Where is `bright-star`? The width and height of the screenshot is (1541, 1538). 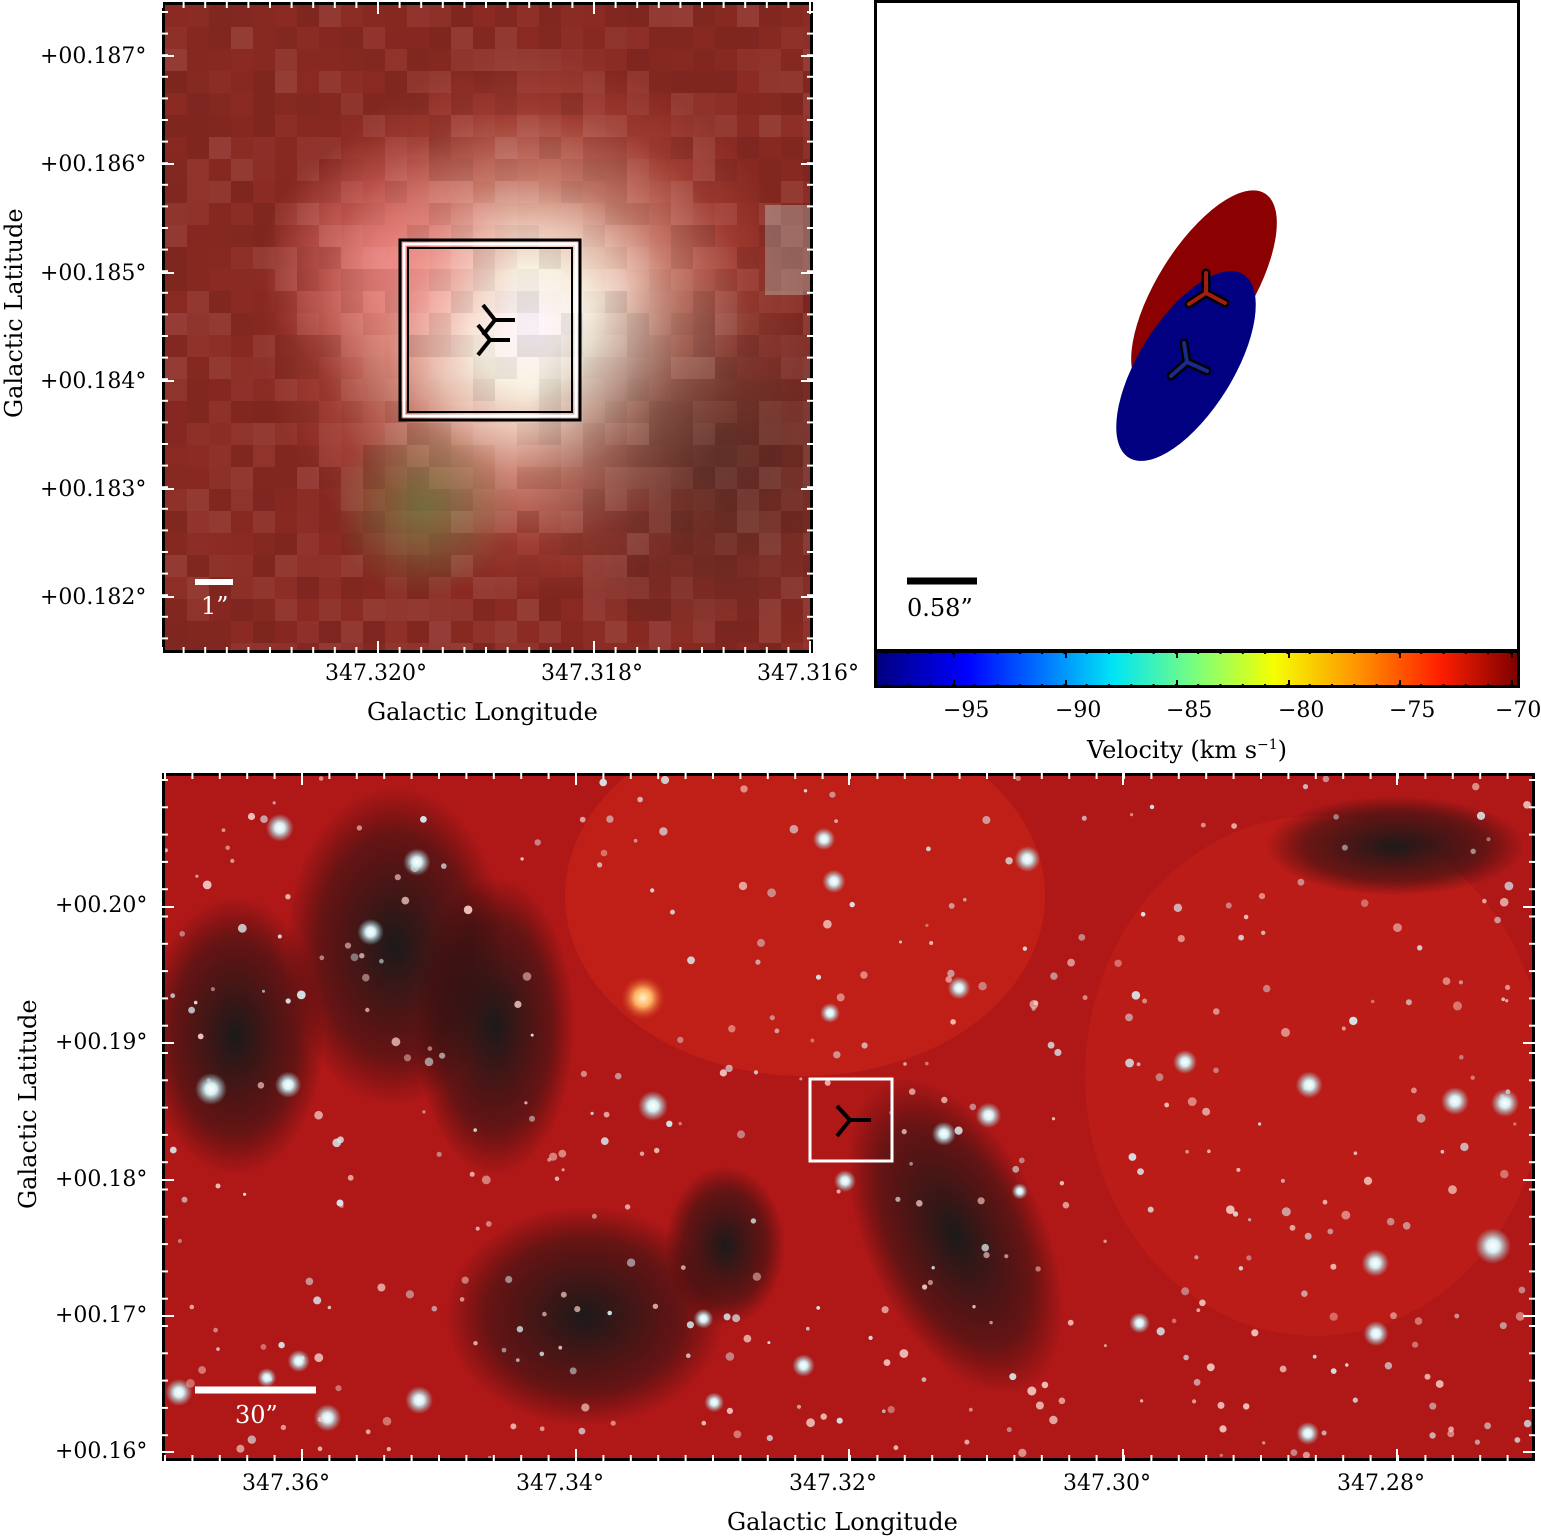 bright-star is located at coordinates (845, 1181).